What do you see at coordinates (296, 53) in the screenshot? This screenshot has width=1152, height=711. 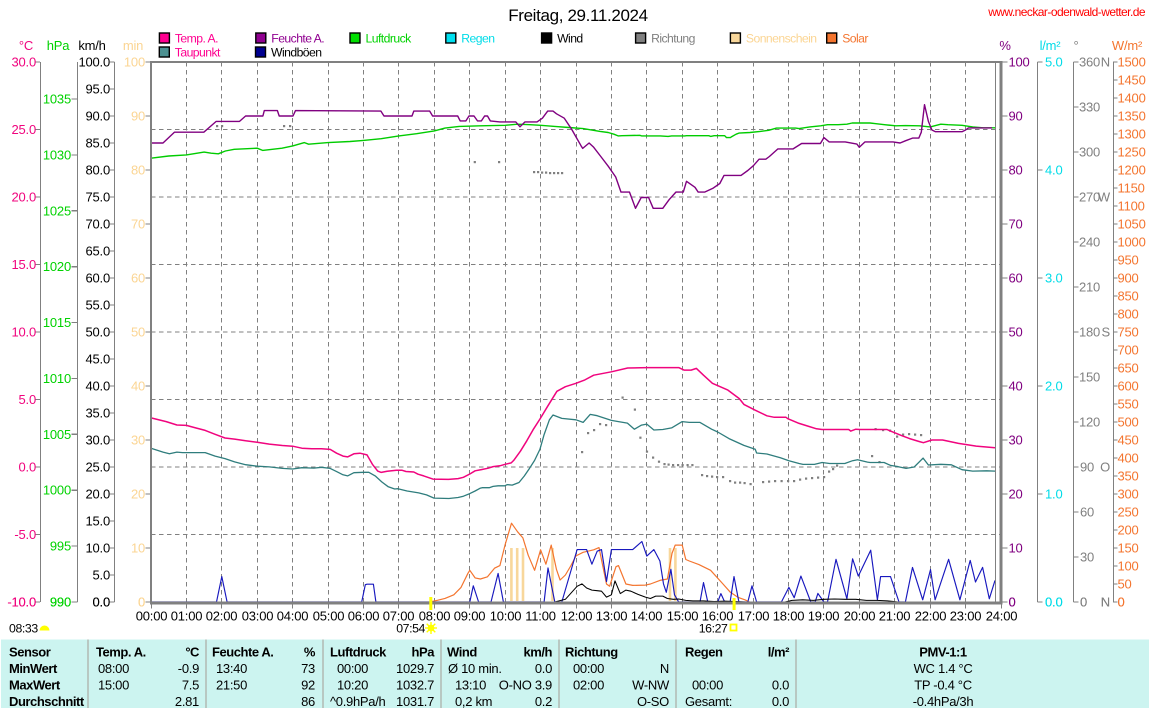 I see `svg-text: Windböen` at bounding box center [296, 53].